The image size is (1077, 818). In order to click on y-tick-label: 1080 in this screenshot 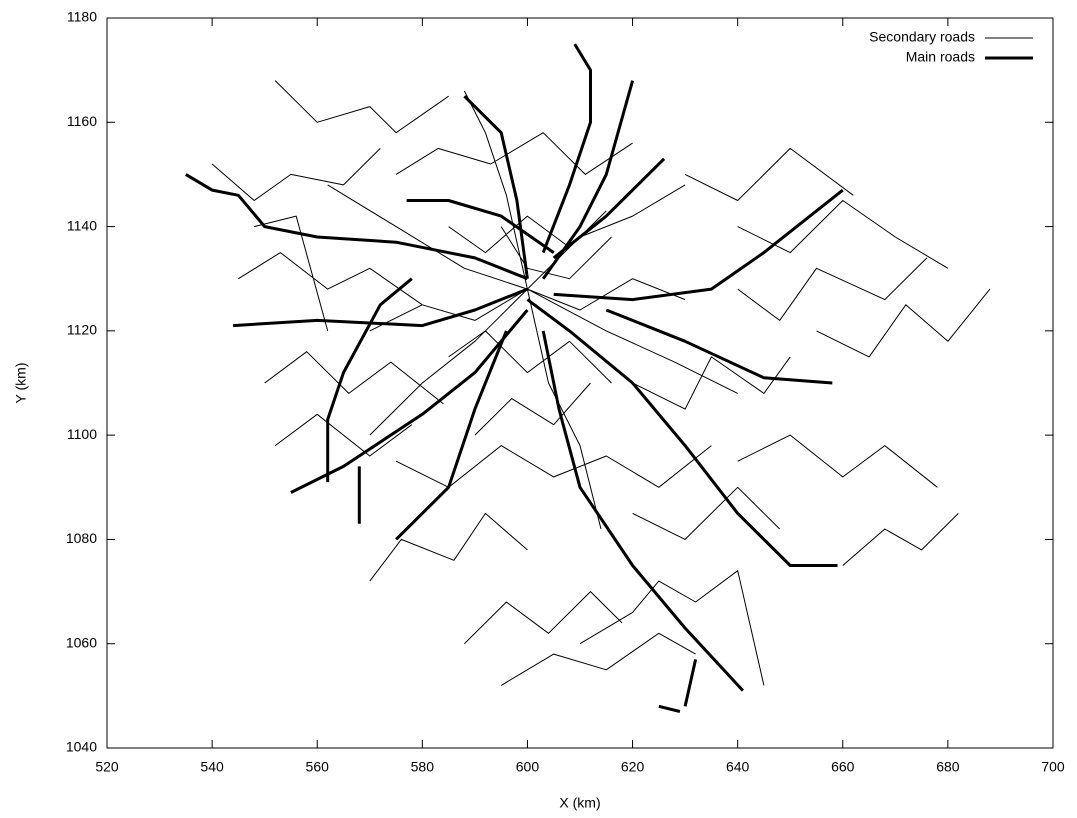, I will do `click(81, 538)`.